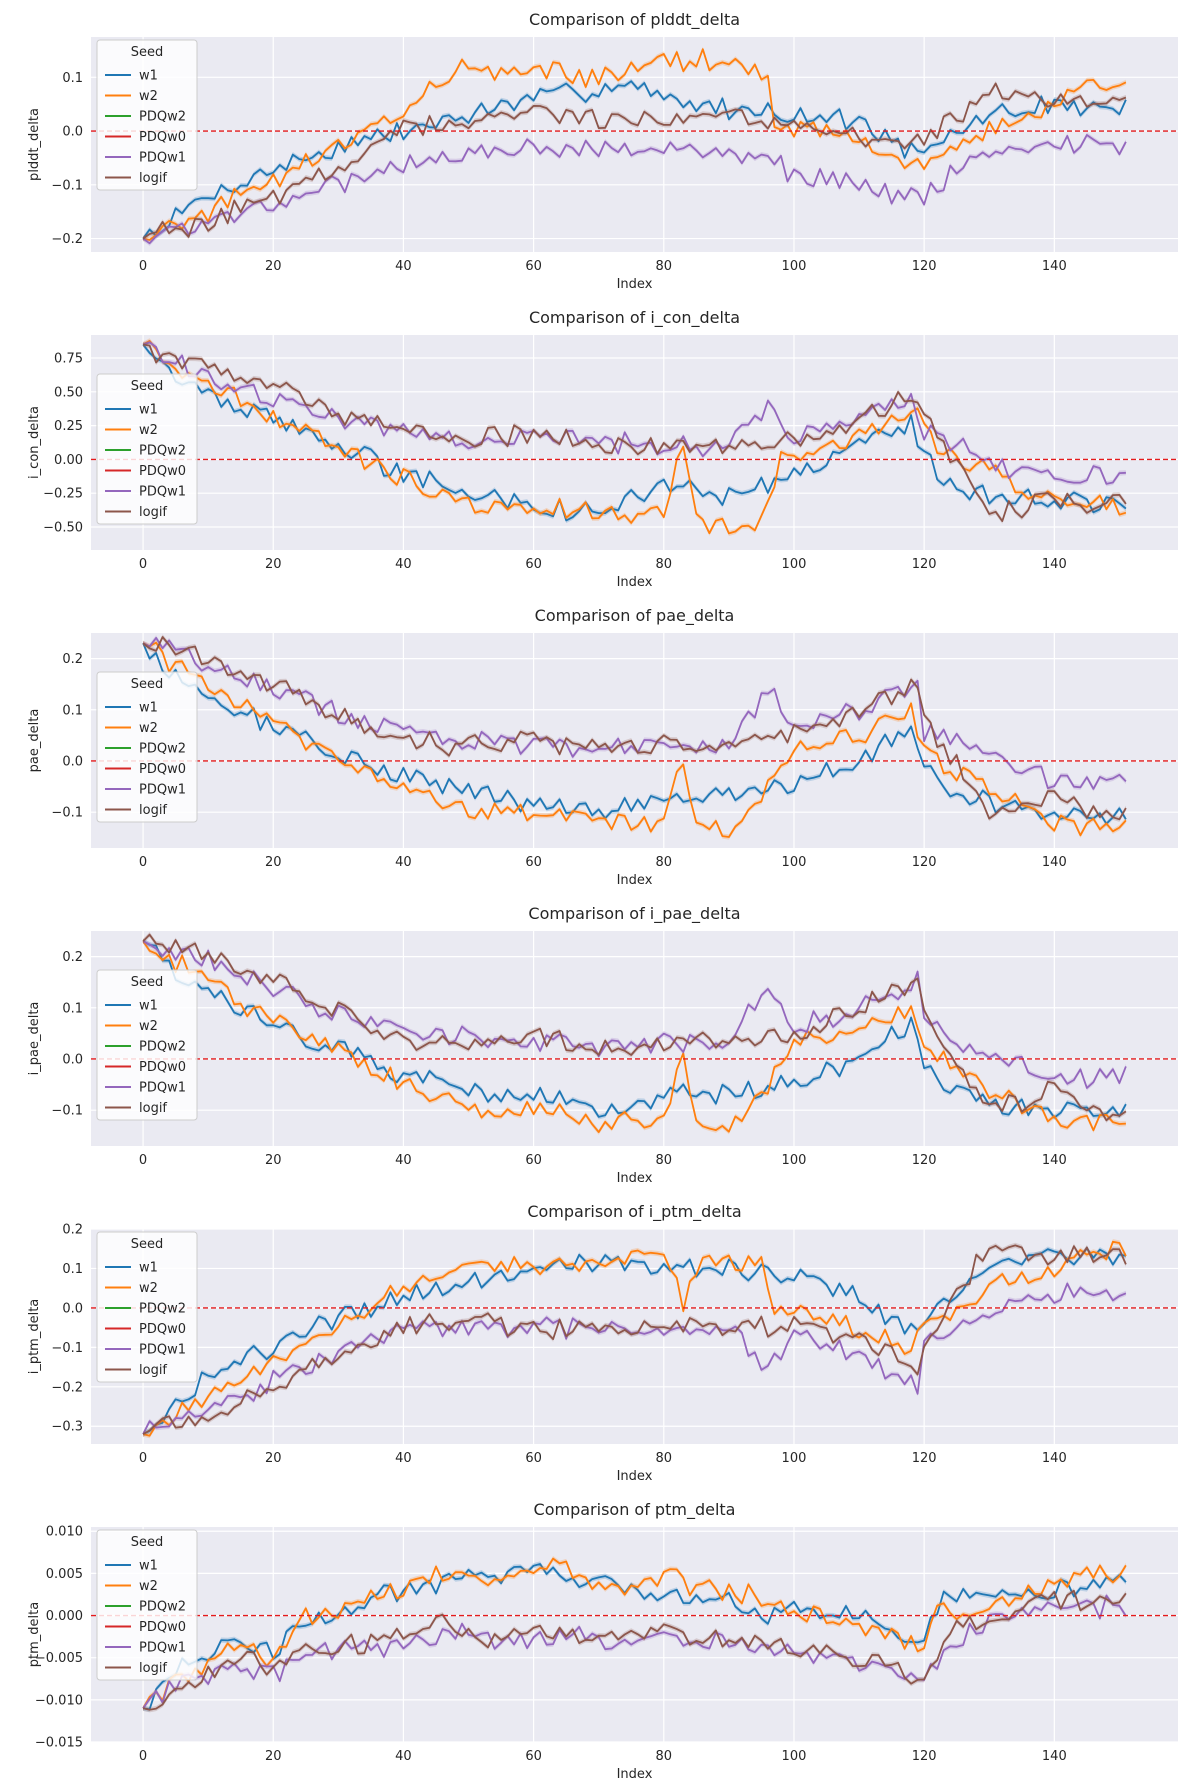 This screenshot has width=1189, height=1789. I want to click on y-tick-label: 0.005, so click(64, 1574).